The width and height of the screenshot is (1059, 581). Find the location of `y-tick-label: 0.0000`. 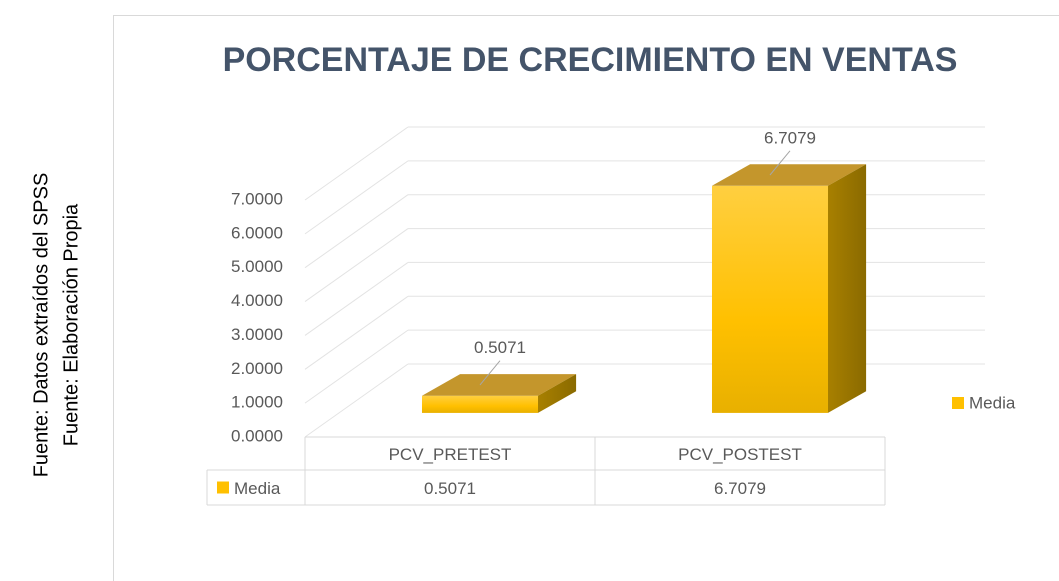

y-tick-label: 0.0000 is located at coordinates (257, 435).